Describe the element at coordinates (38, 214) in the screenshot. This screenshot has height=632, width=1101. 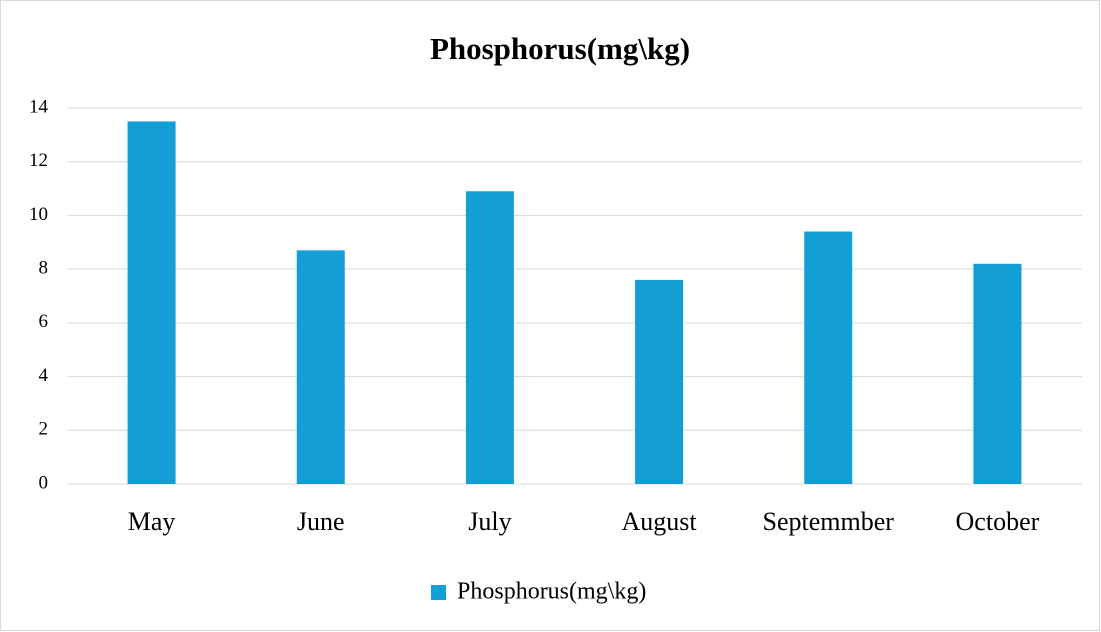
I see `y-tick-label: 10` at that location.